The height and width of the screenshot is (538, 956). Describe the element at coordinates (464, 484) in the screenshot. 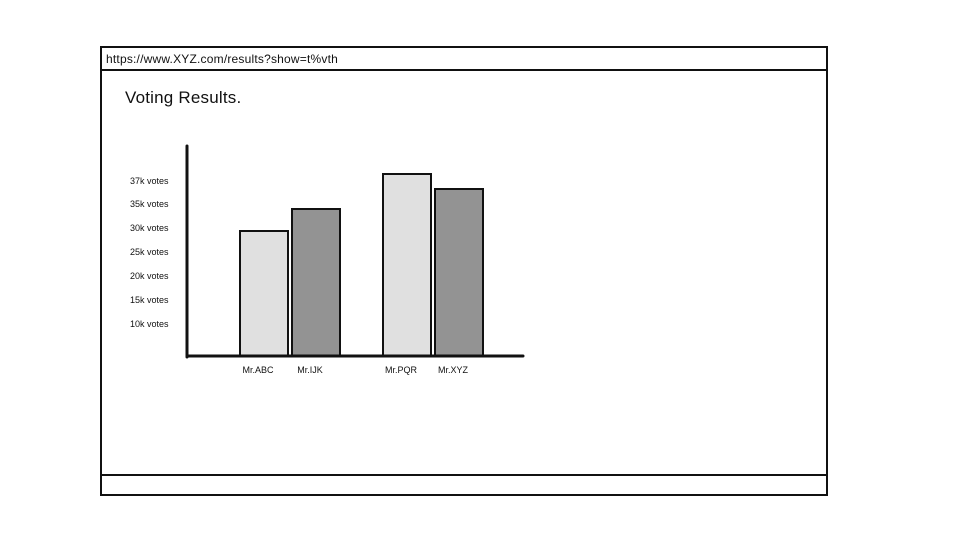

I see `status-bar` at that location.